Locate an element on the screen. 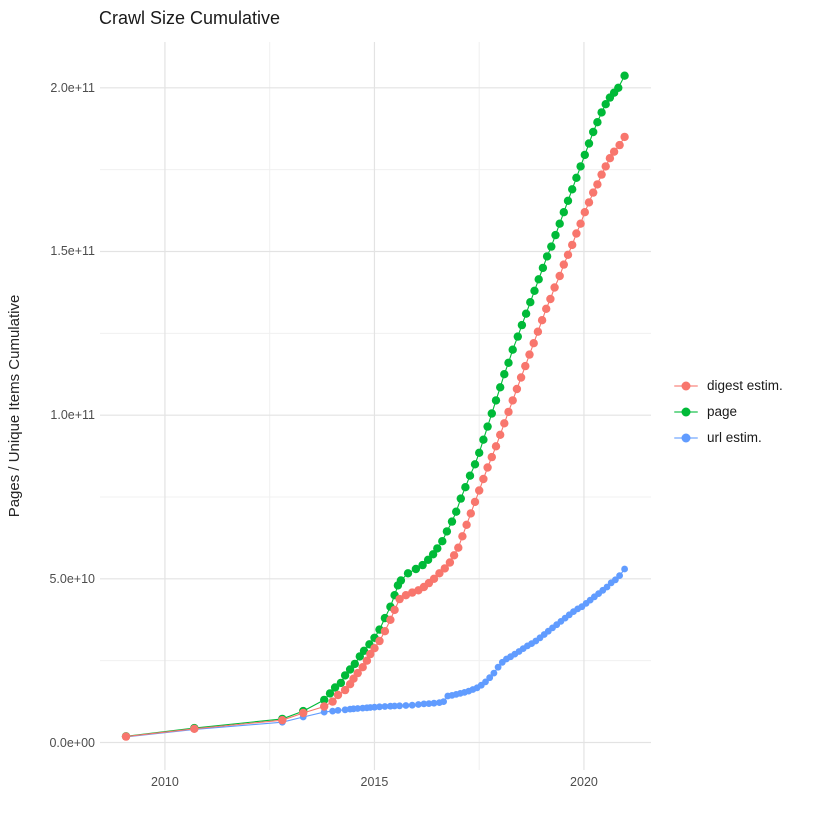  legend-item-page: page is located at coordinates (728, 411).